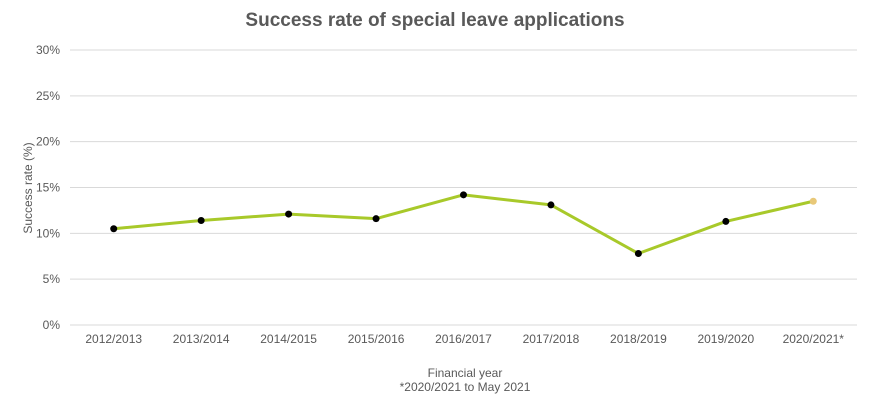 This screenshot has height=400, width=870. Describe the element at coordinates (288, 339) in the screenshot. I see `x-tick-label: 2014/2015` at that location.